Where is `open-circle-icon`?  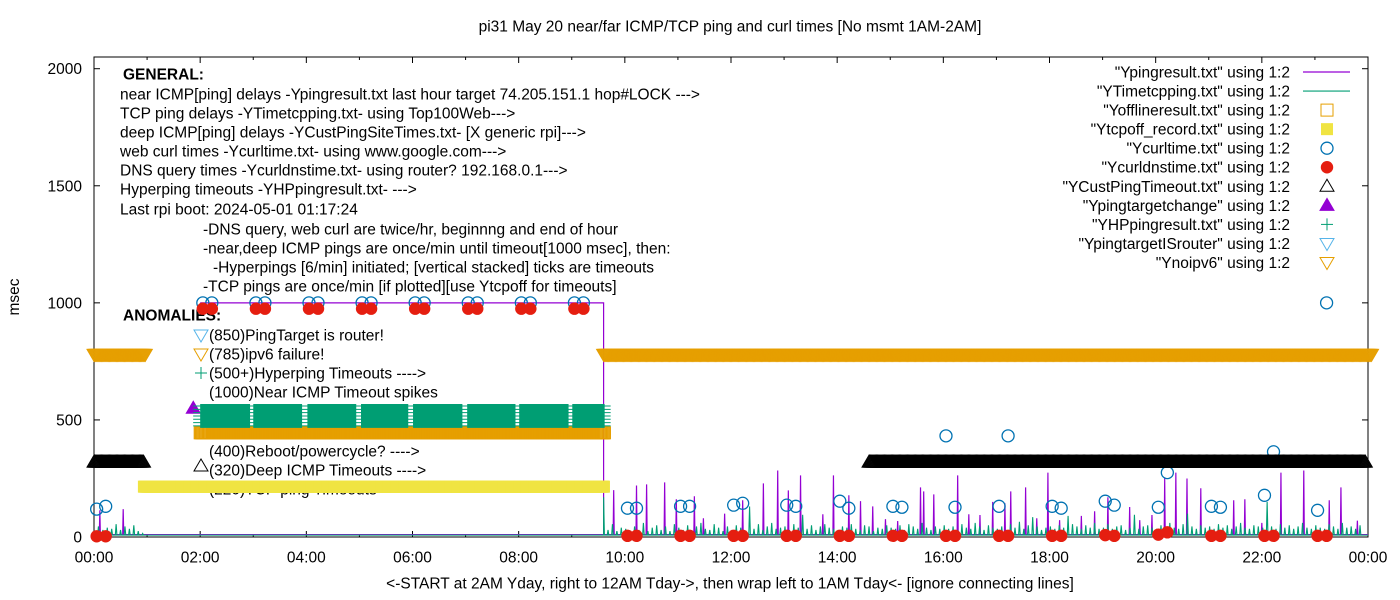
open-circle-icon is located at coordinates (1327, 148).